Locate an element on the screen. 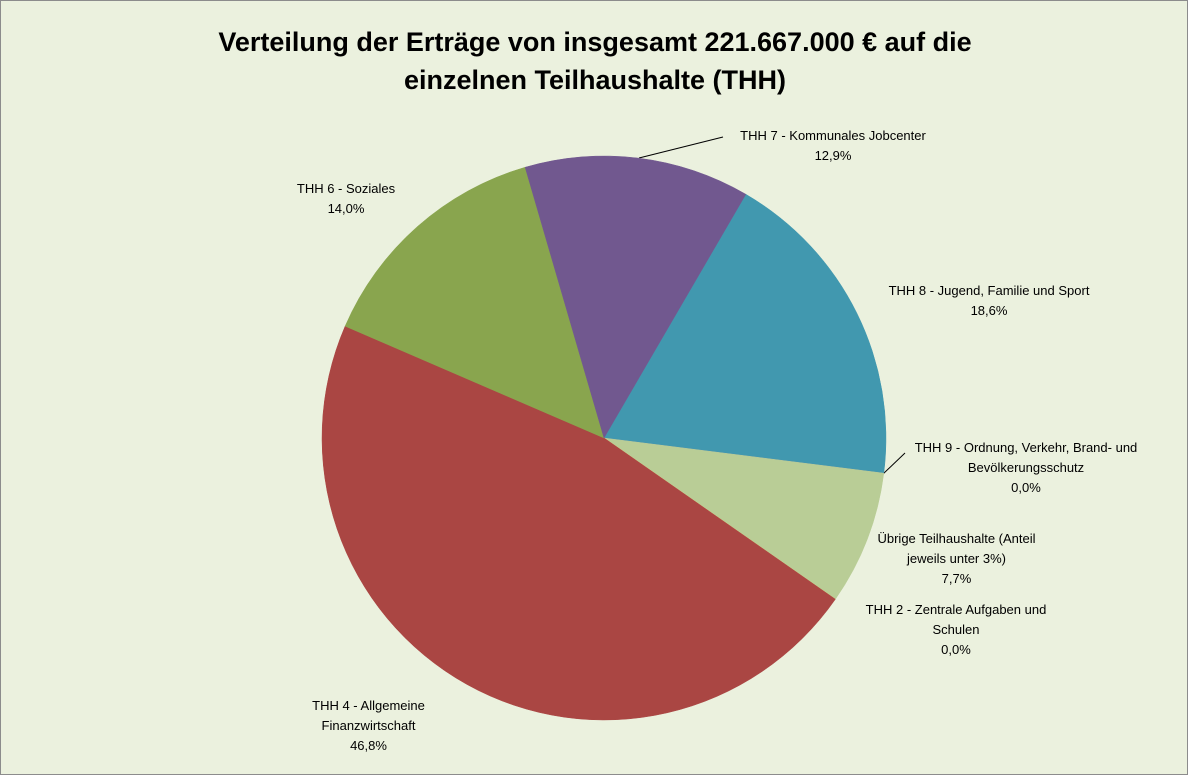  slice-name: THH 7 - Kommunales Jobcenter is located at coordinates (833, 135).